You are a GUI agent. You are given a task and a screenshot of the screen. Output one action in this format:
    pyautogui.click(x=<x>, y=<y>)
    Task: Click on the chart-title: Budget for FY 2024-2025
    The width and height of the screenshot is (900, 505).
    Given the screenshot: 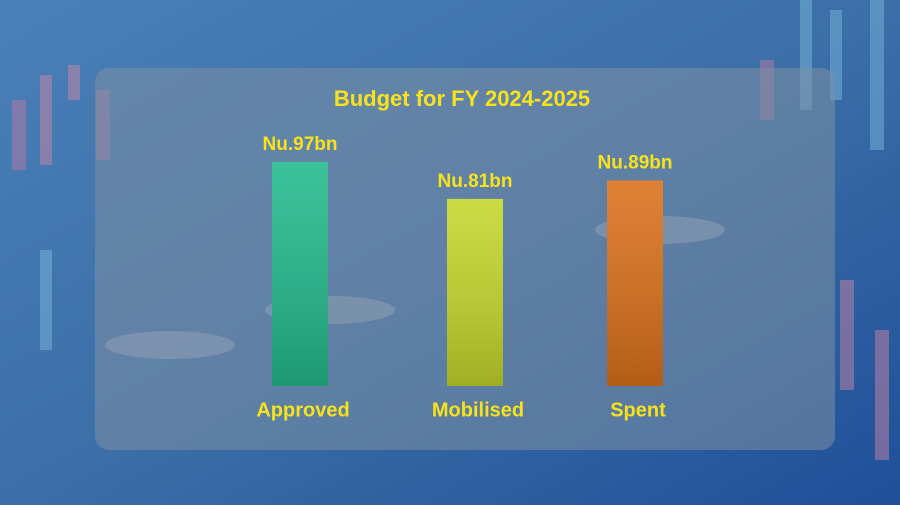 What is the action you would take?
    pyautogui.click(x=462, y=98)
    